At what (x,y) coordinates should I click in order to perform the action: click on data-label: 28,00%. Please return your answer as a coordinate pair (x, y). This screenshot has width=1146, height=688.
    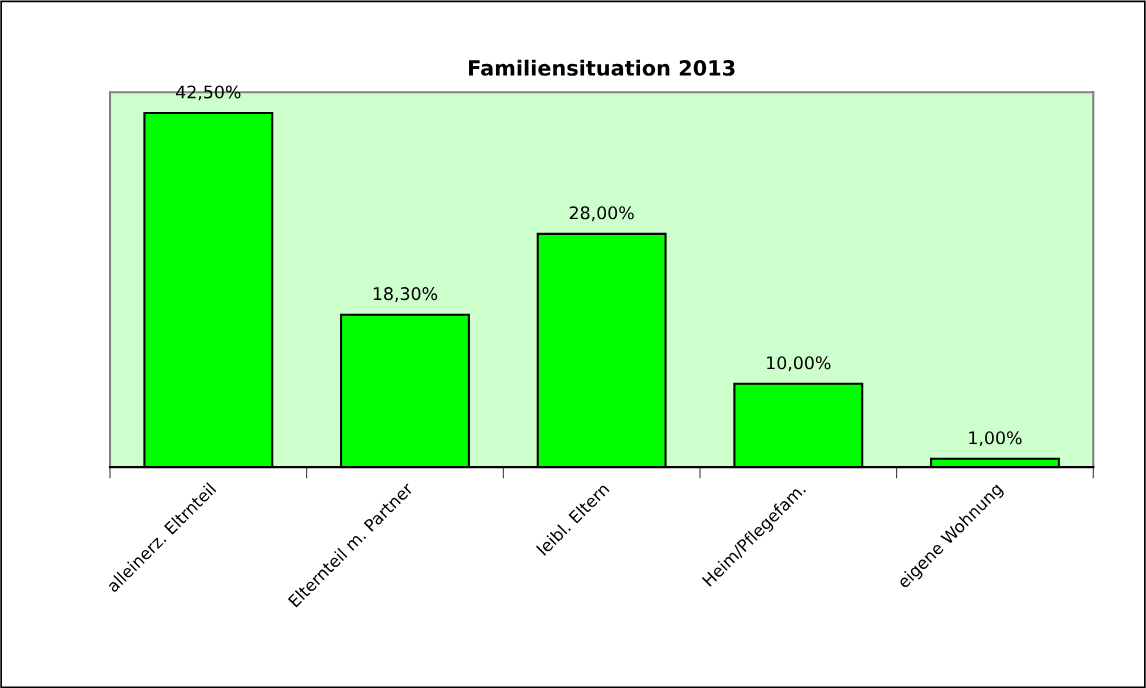
    Looking at the image, I should click on (601, 214).